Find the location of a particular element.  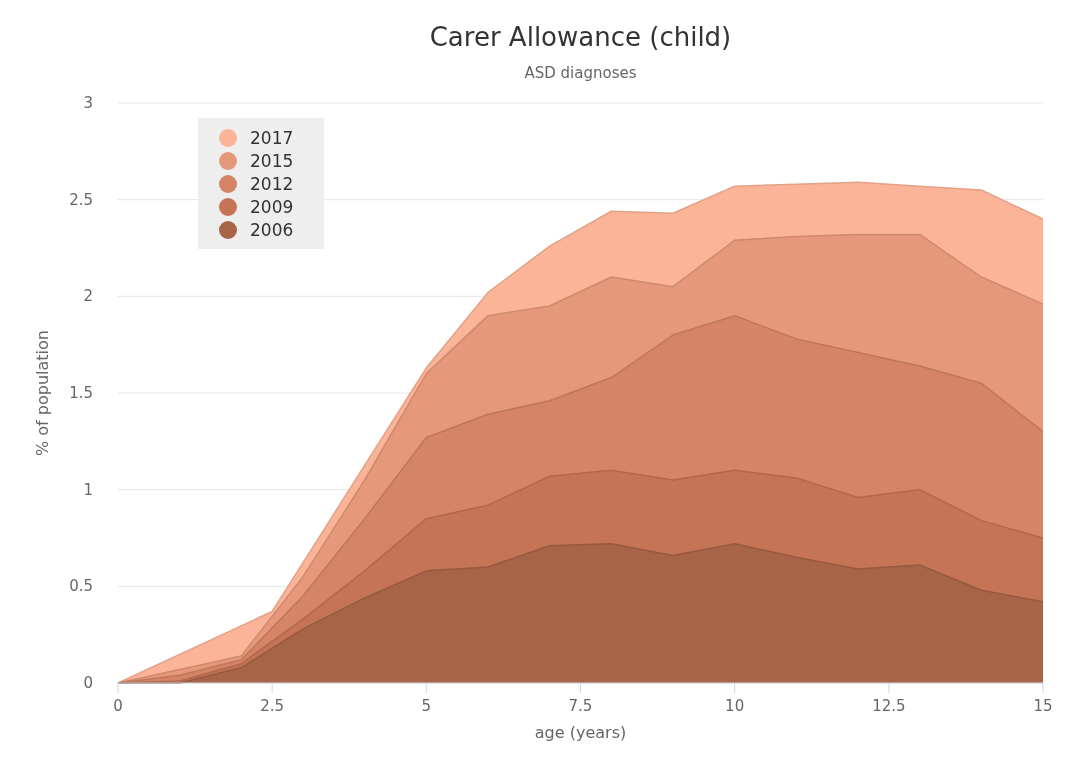

y-tick-label: 3 is located at coordinates (88, 103).